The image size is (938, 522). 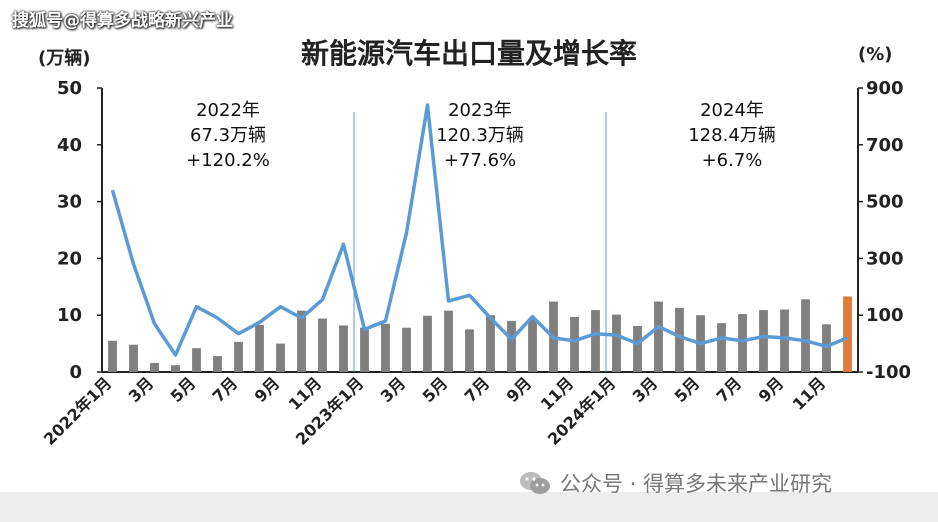 I want to click on year-annotation: +120.2%, so click(x=228, y=160).